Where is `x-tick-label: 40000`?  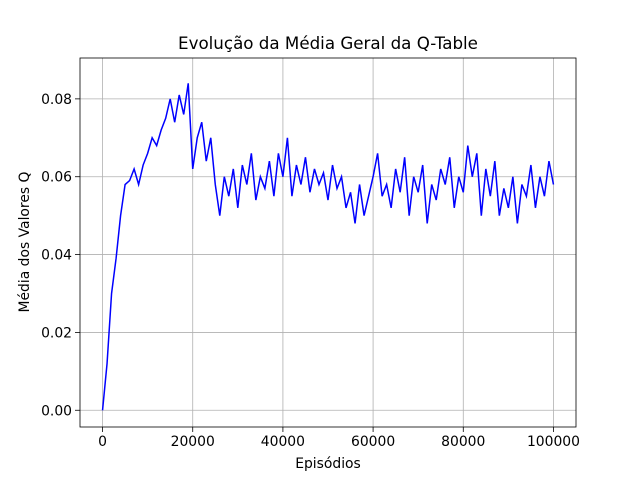
x-tick-label: 40000 is located at coordinates (283, 442).